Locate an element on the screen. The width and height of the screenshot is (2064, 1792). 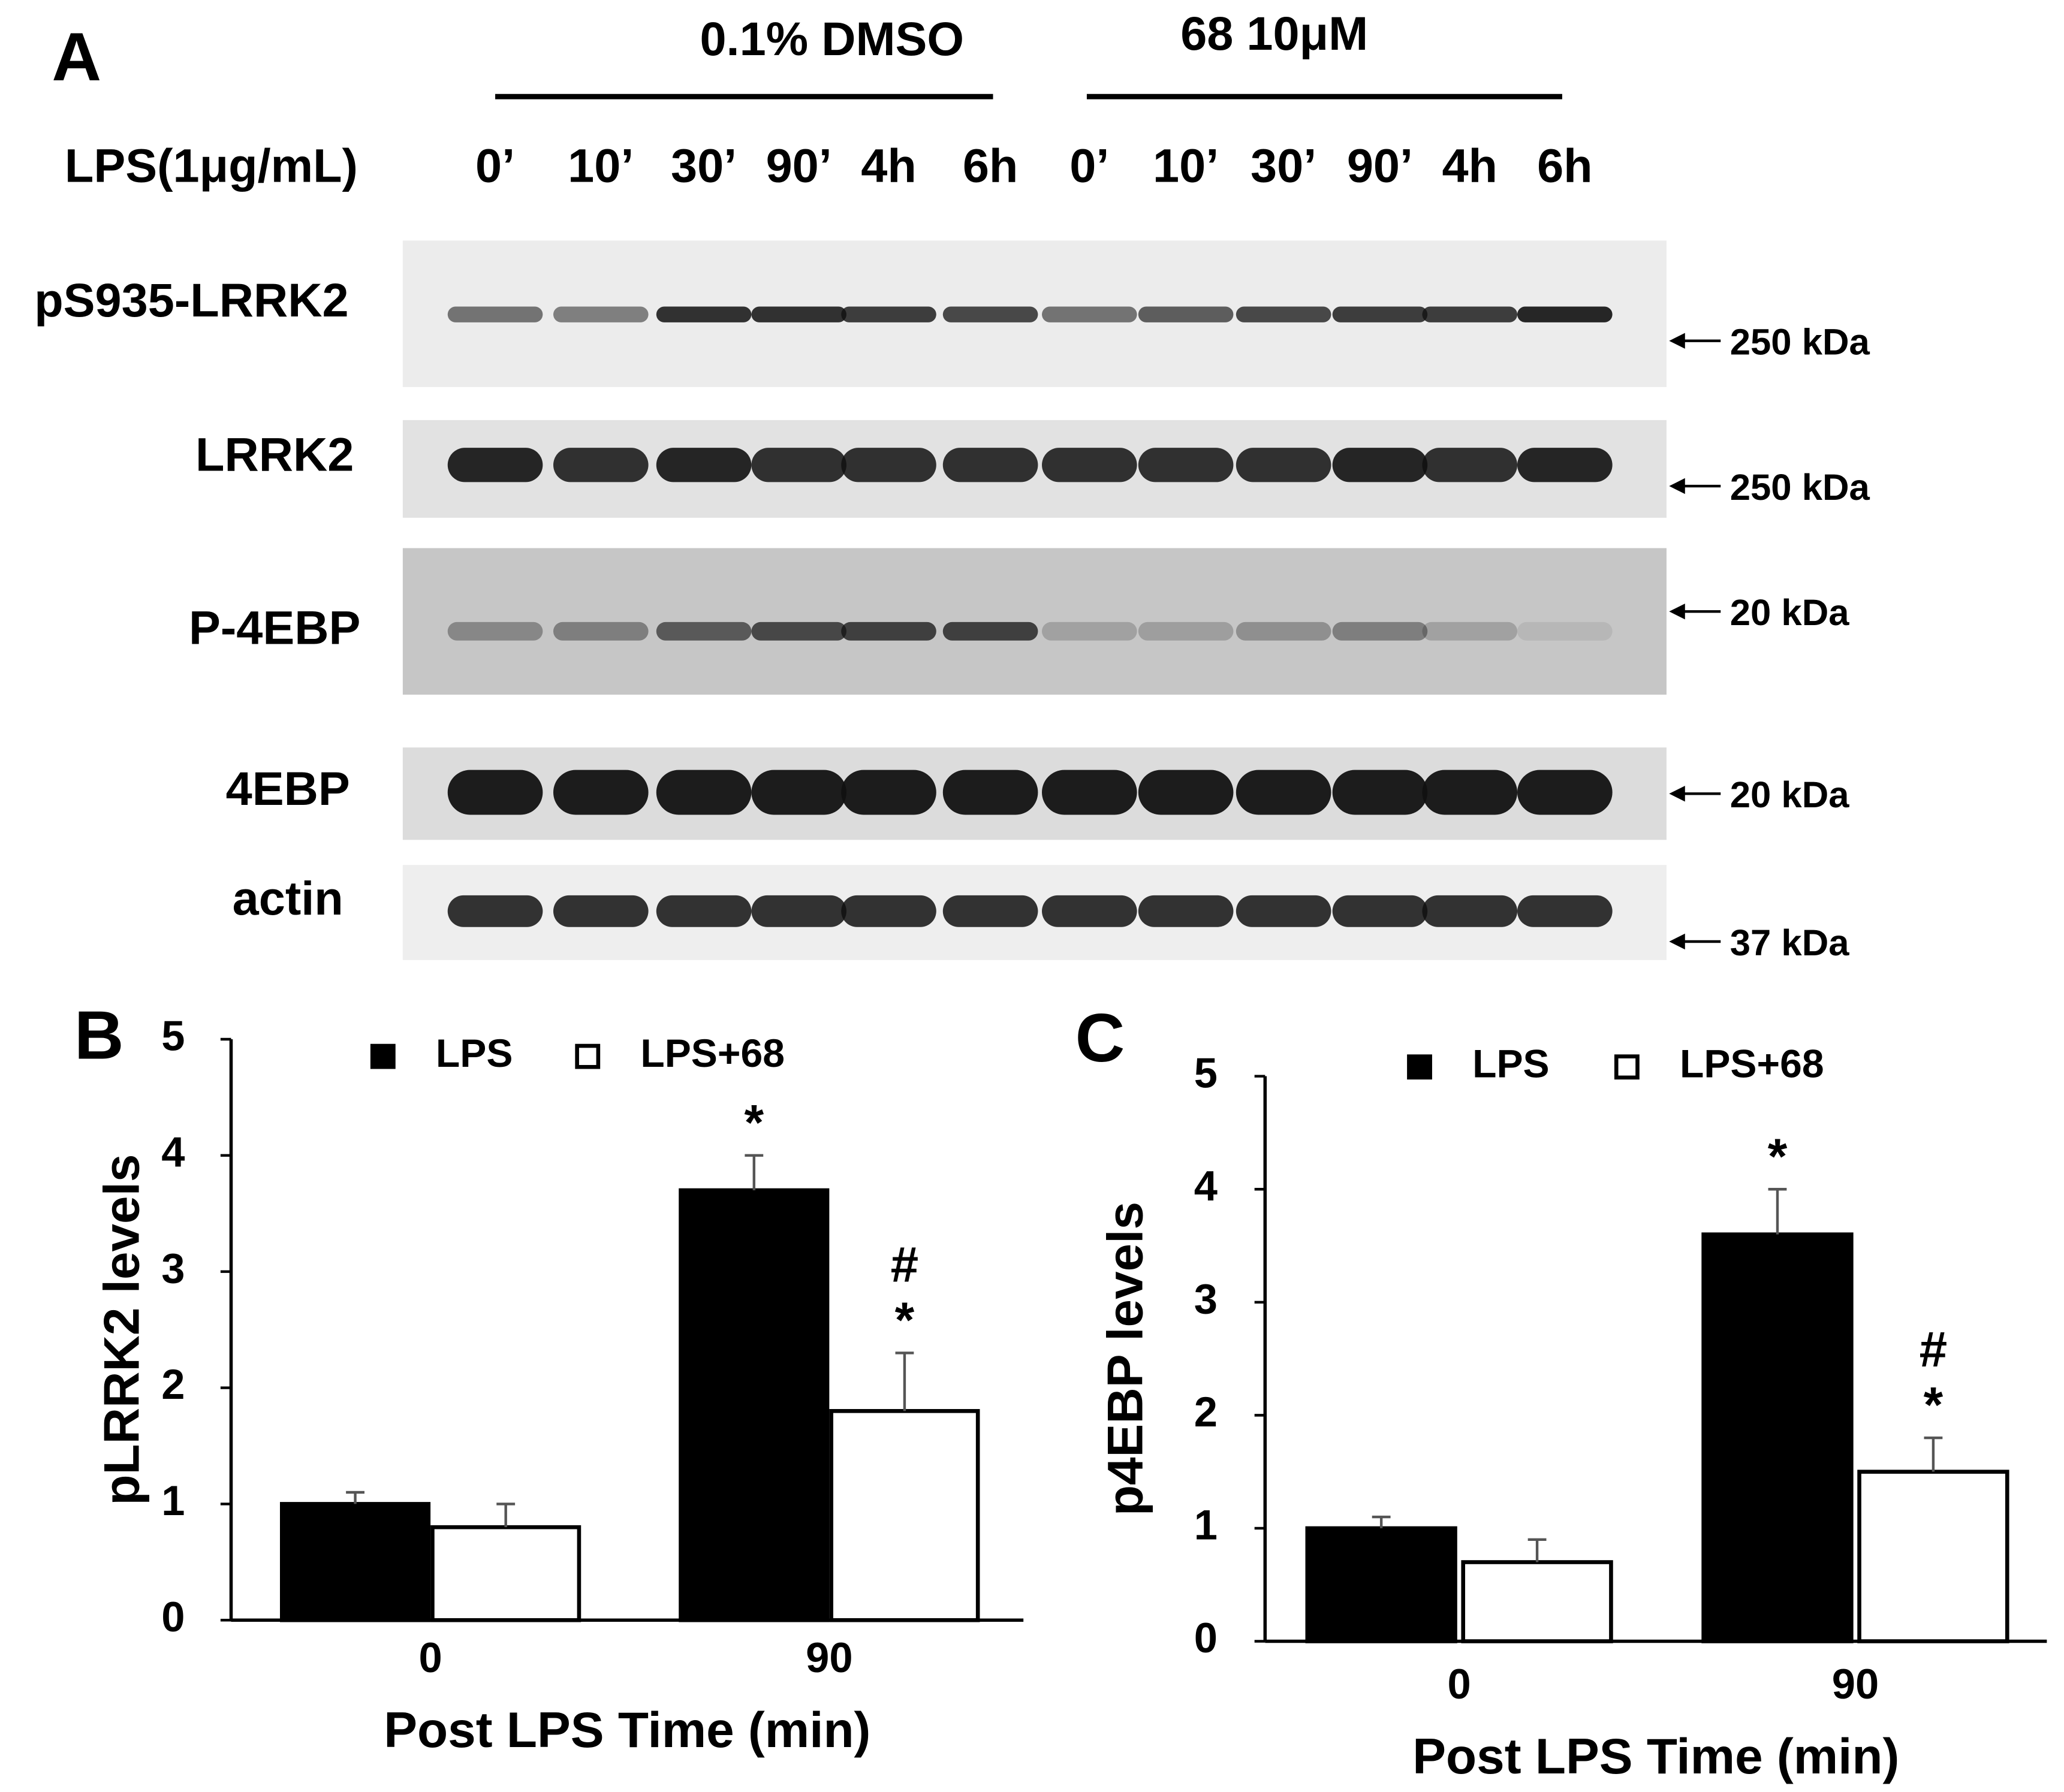
x-tick-label: 0 is located at coordinates (1459, 1683).